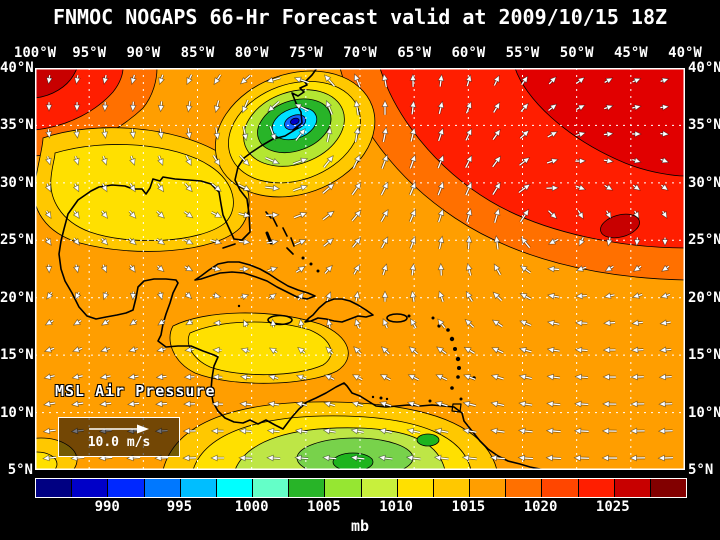 This screenshot has width=720, height=540. I want to click on wind-scale-legend: 10.0 m/s, so click(119, 437).